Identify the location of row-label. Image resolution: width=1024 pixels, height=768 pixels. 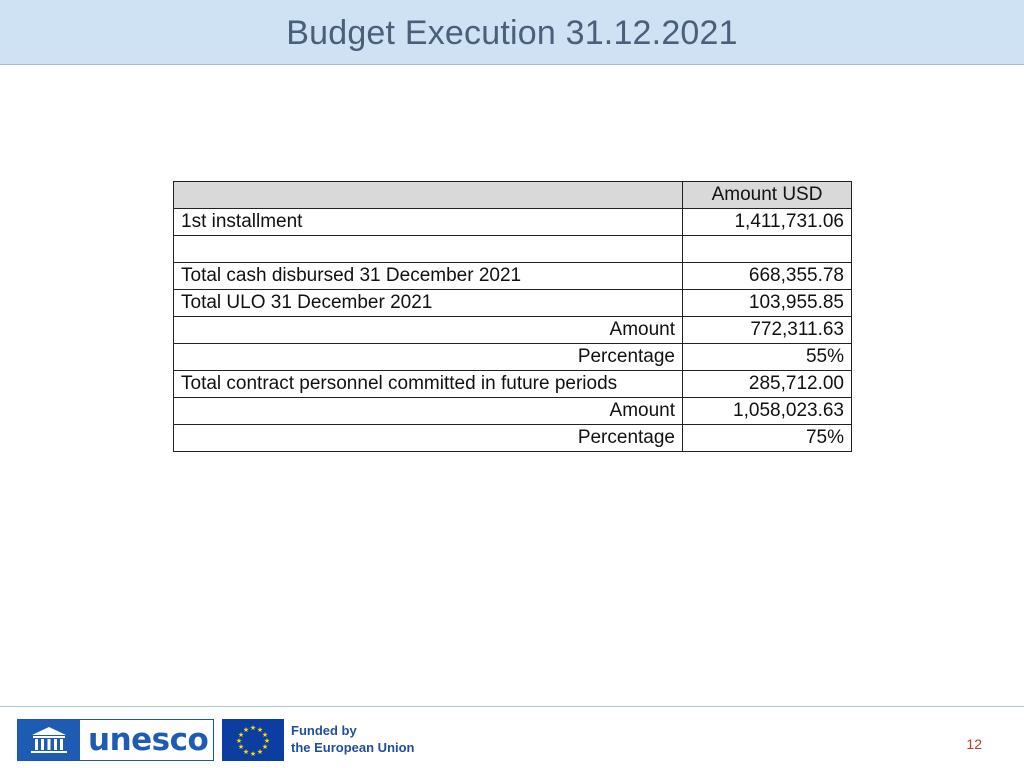
(428, 249).